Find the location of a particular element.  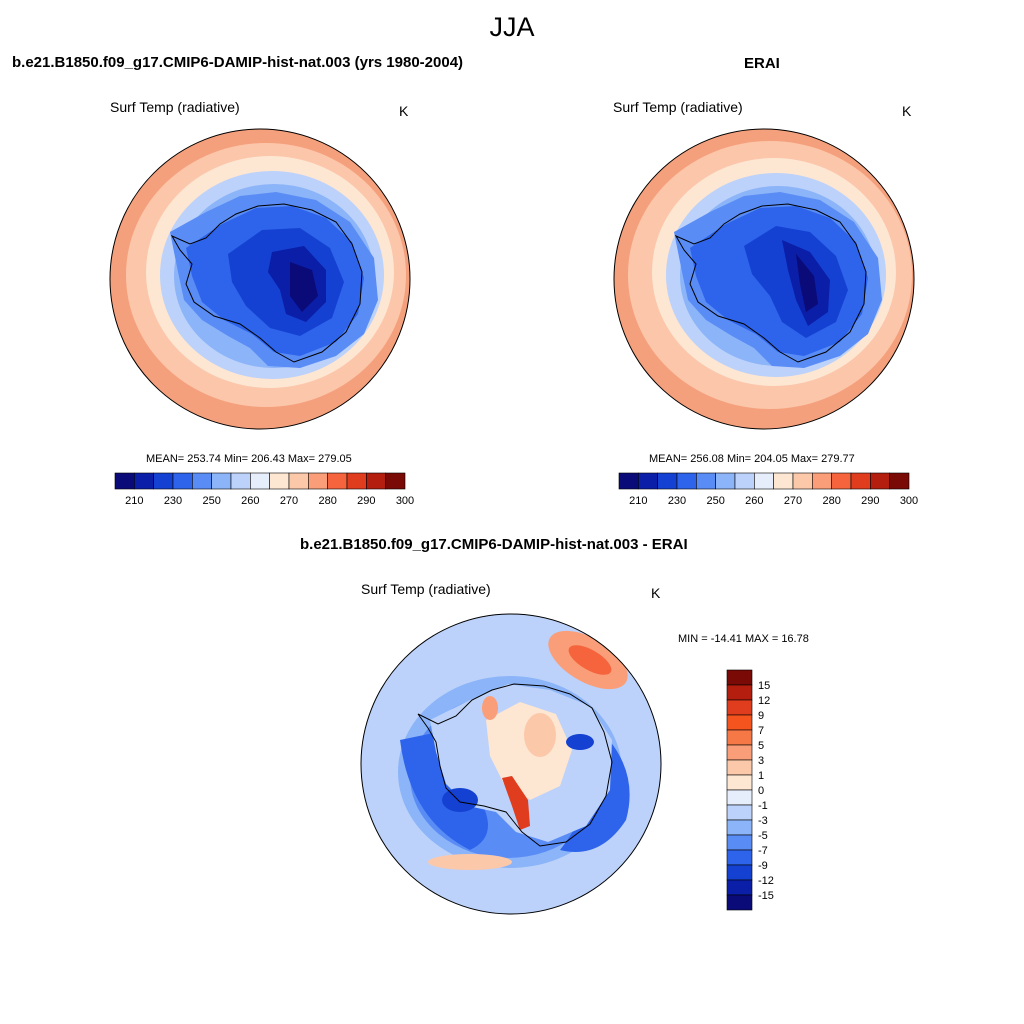

colorbar-tick-label: 5 is located at coordinates (761, 746).